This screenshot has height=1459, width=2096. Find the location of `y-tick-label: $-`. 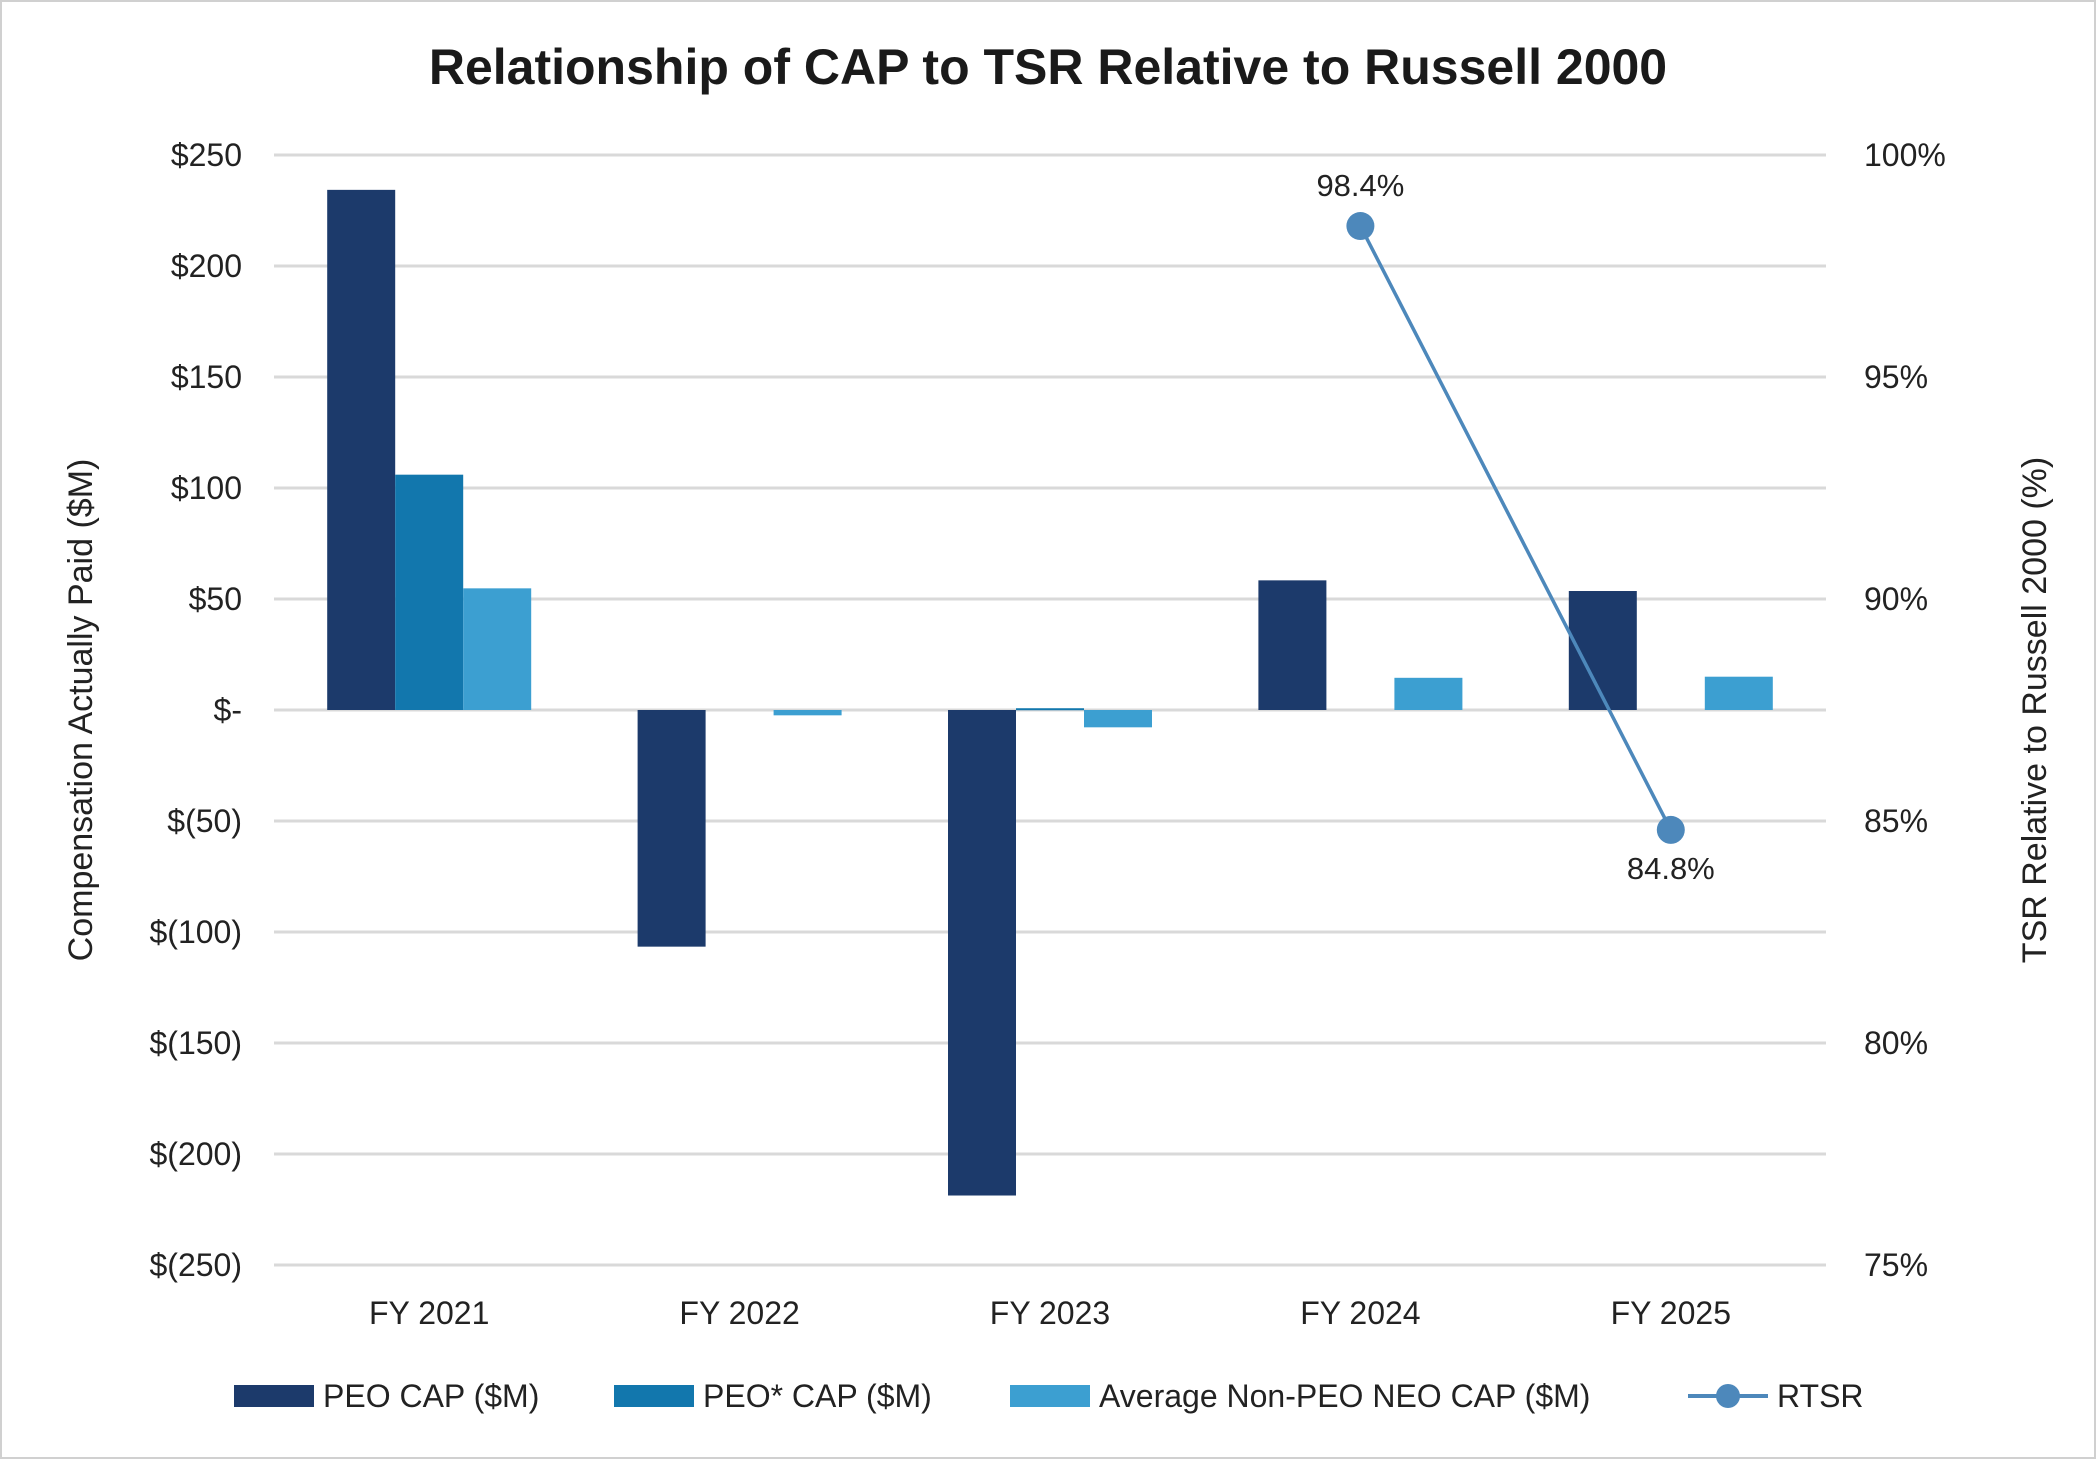

y-tick-label: $- is located at coordinates (228, 710).